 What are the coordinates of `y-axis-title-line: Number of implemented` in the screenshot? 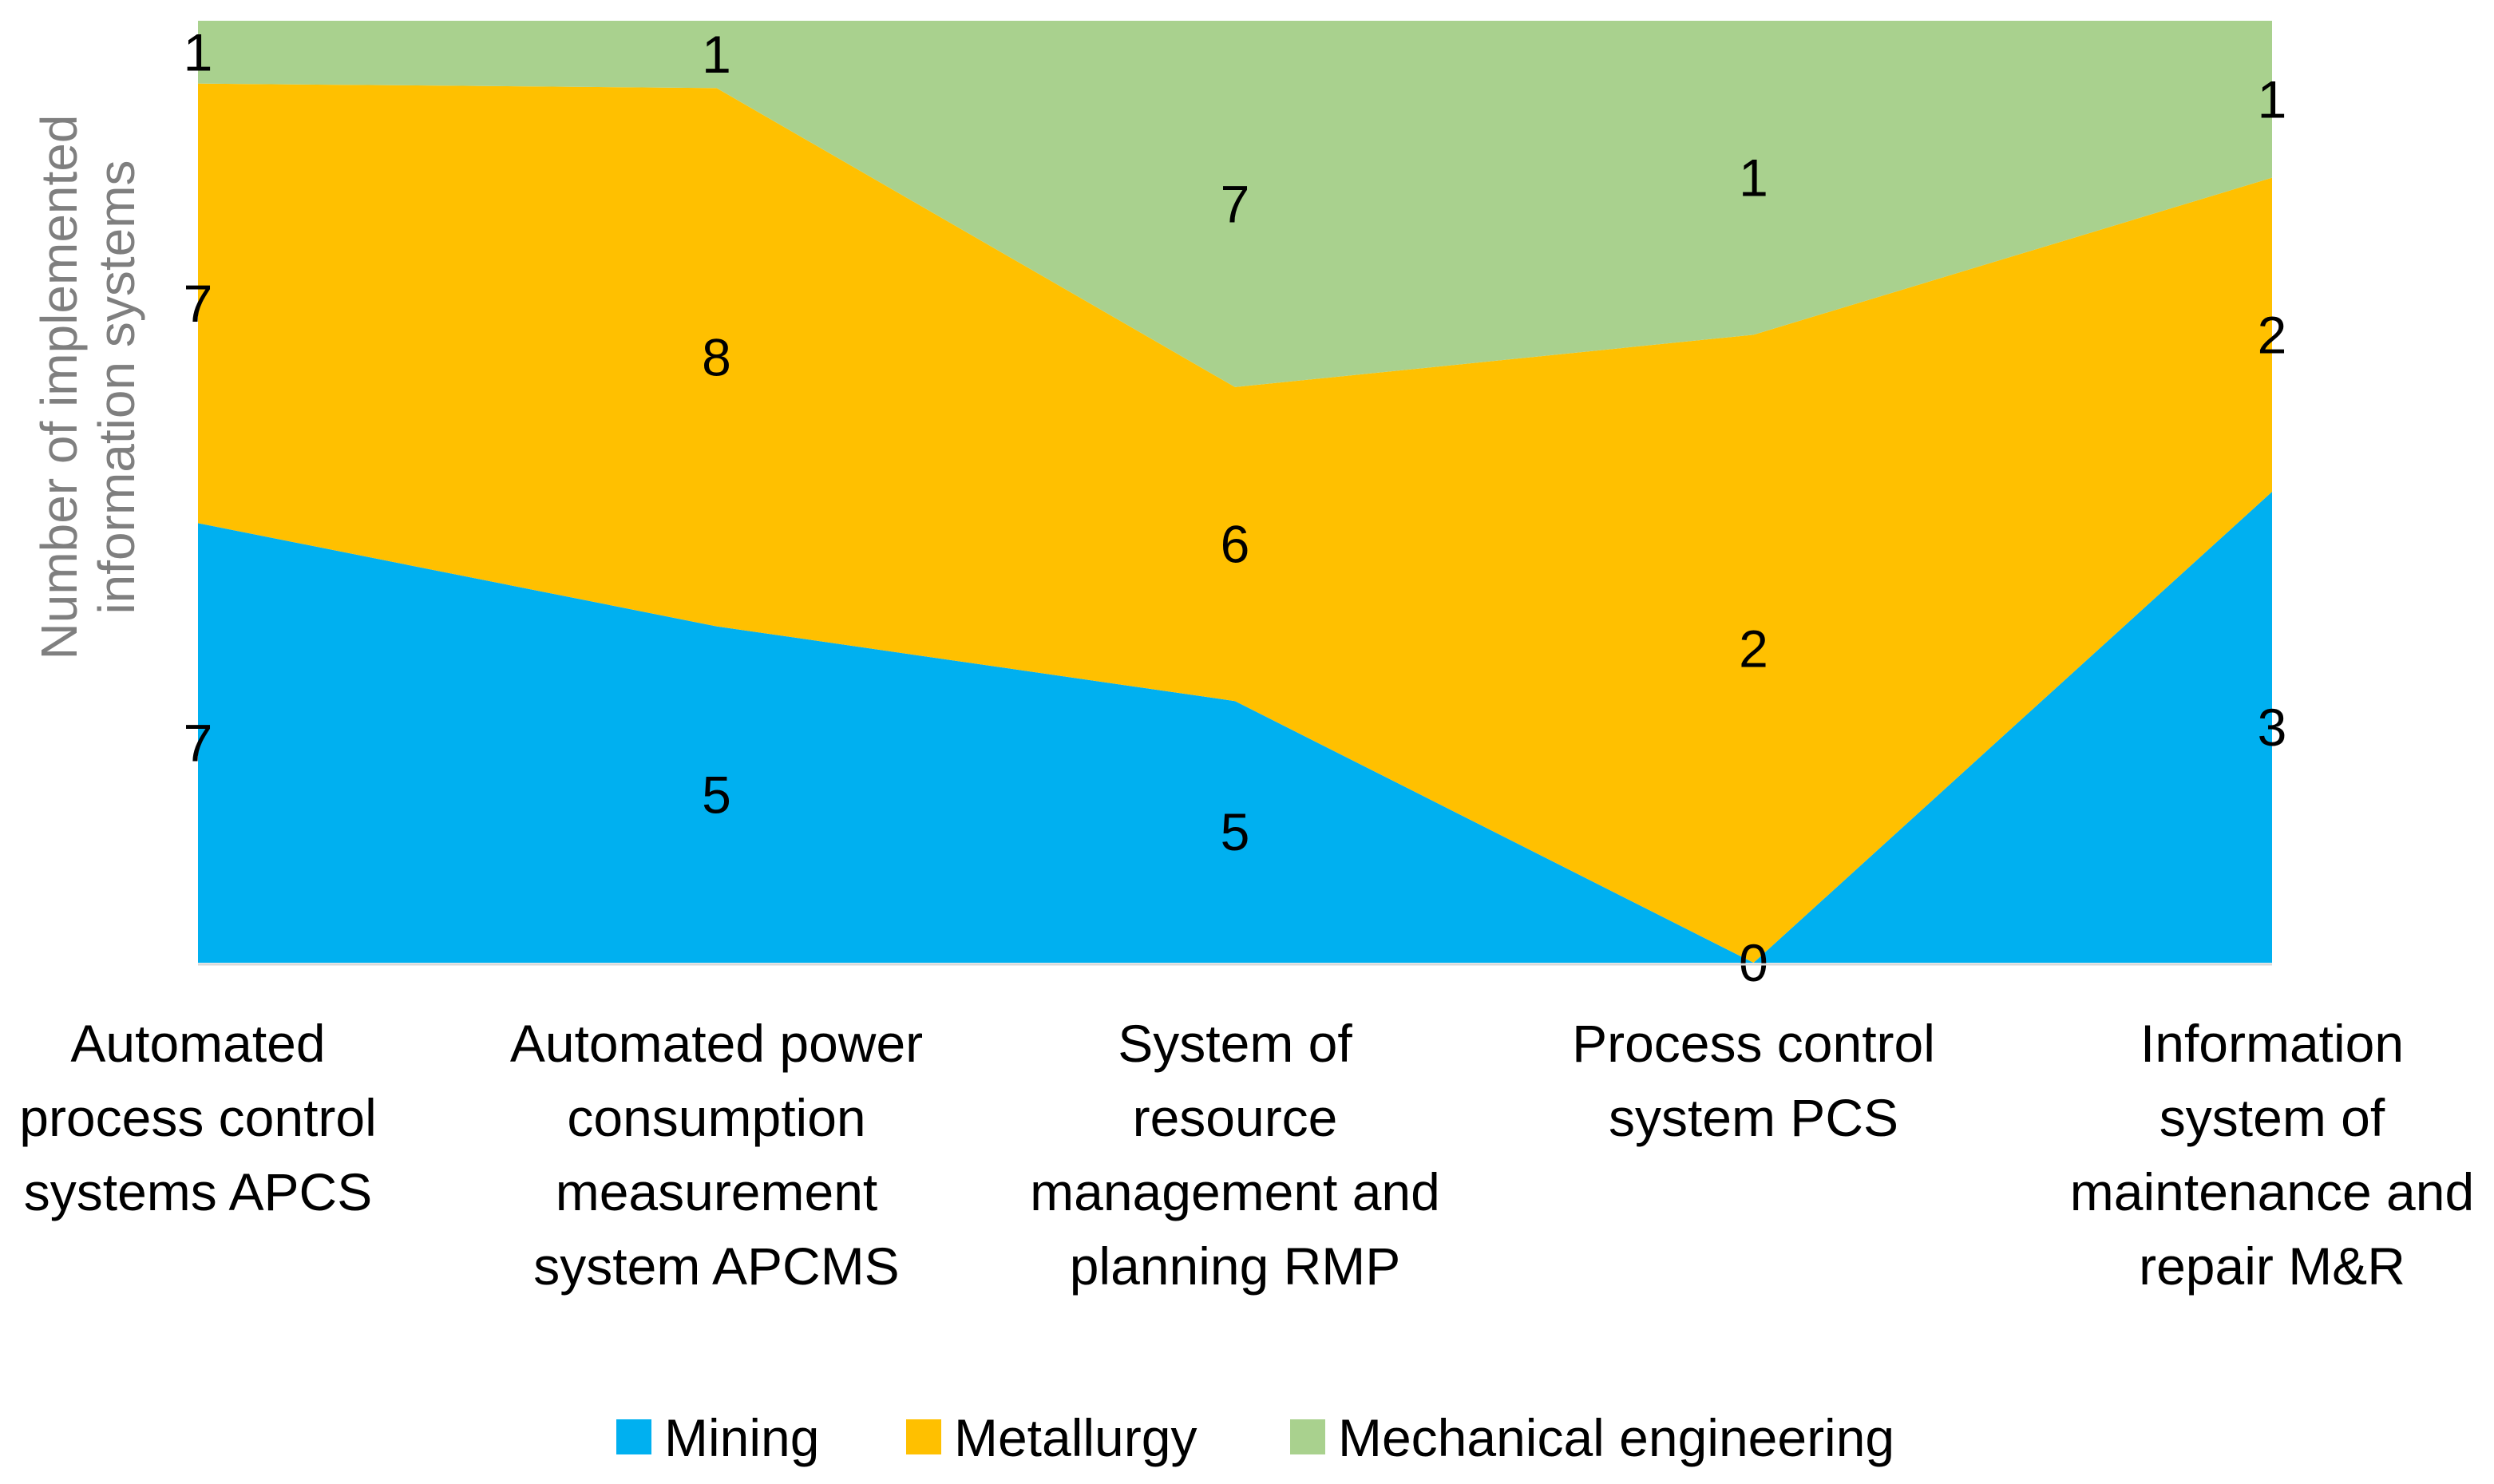 It's located at (59, 387).